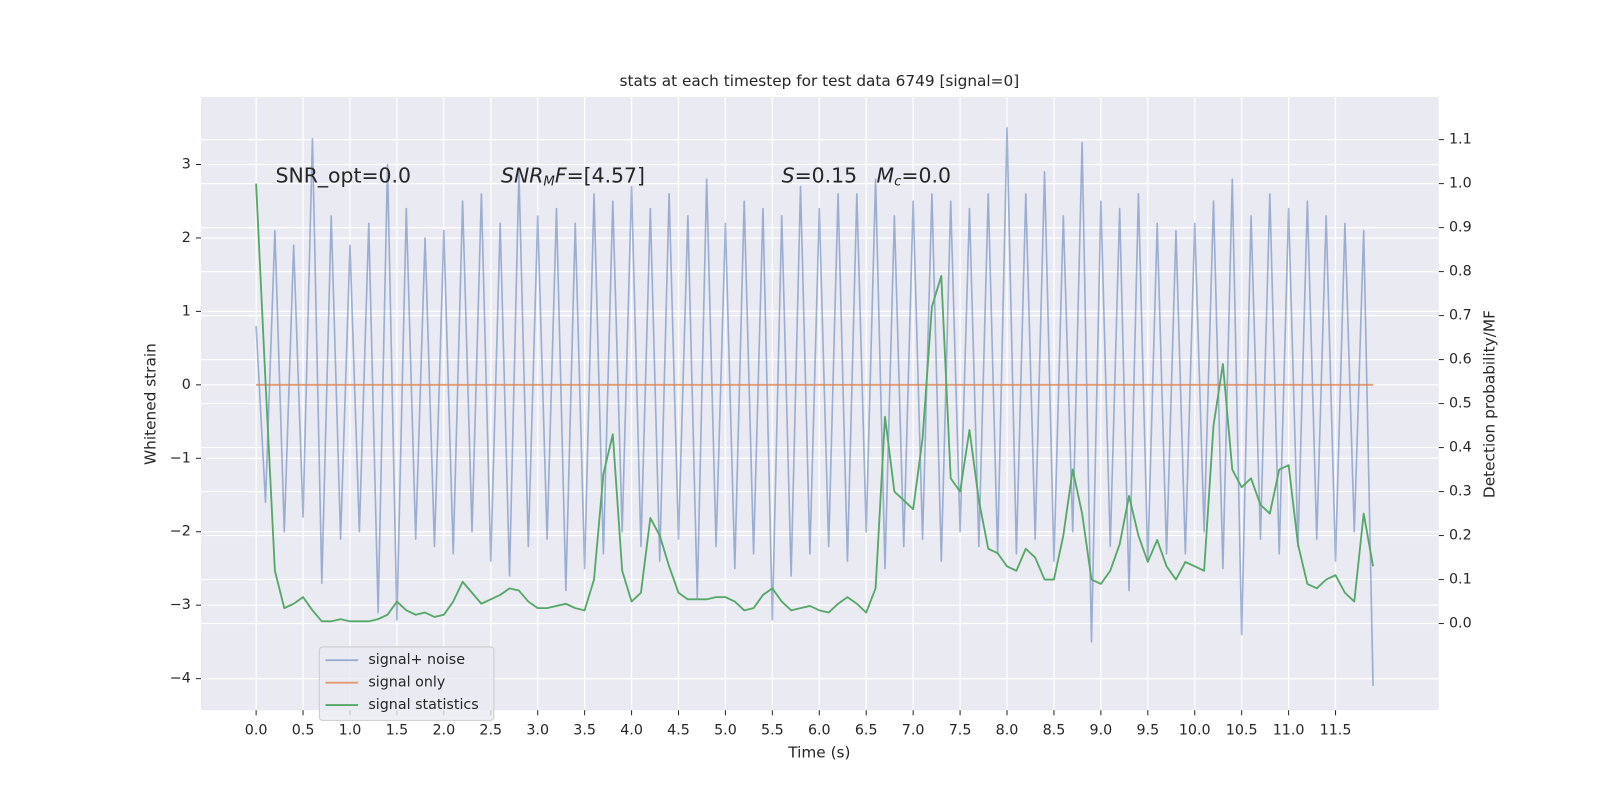  I want to click on y2-tick-label: 0.2, so click(1460, 536).